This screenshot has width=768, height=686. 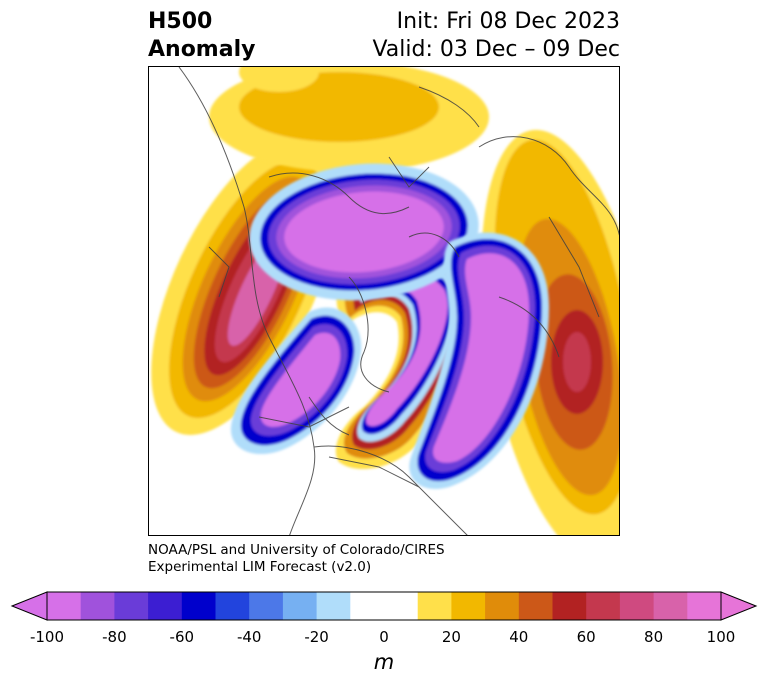 What do you see at coordinates (407, 354) in the screenshot?
I see `arctic-ridge` at bounding box center [407, 354].